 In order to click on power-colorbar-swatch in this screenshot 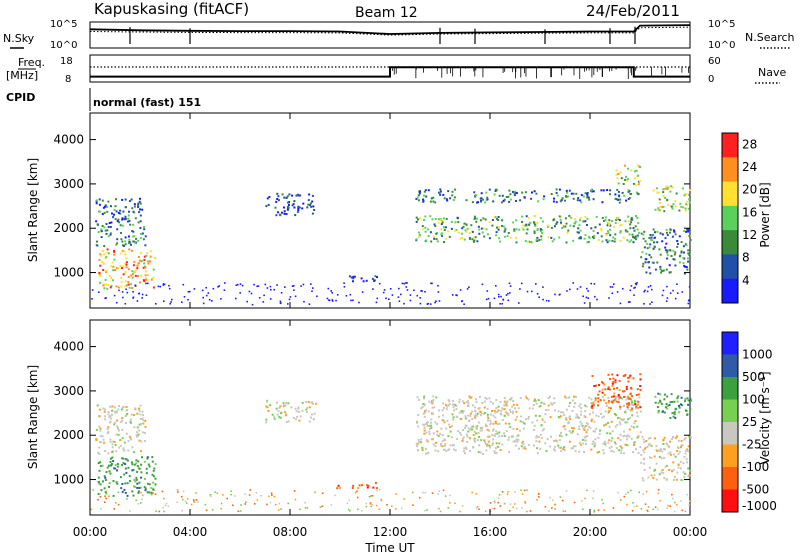, I will do `click(730, 145)`.